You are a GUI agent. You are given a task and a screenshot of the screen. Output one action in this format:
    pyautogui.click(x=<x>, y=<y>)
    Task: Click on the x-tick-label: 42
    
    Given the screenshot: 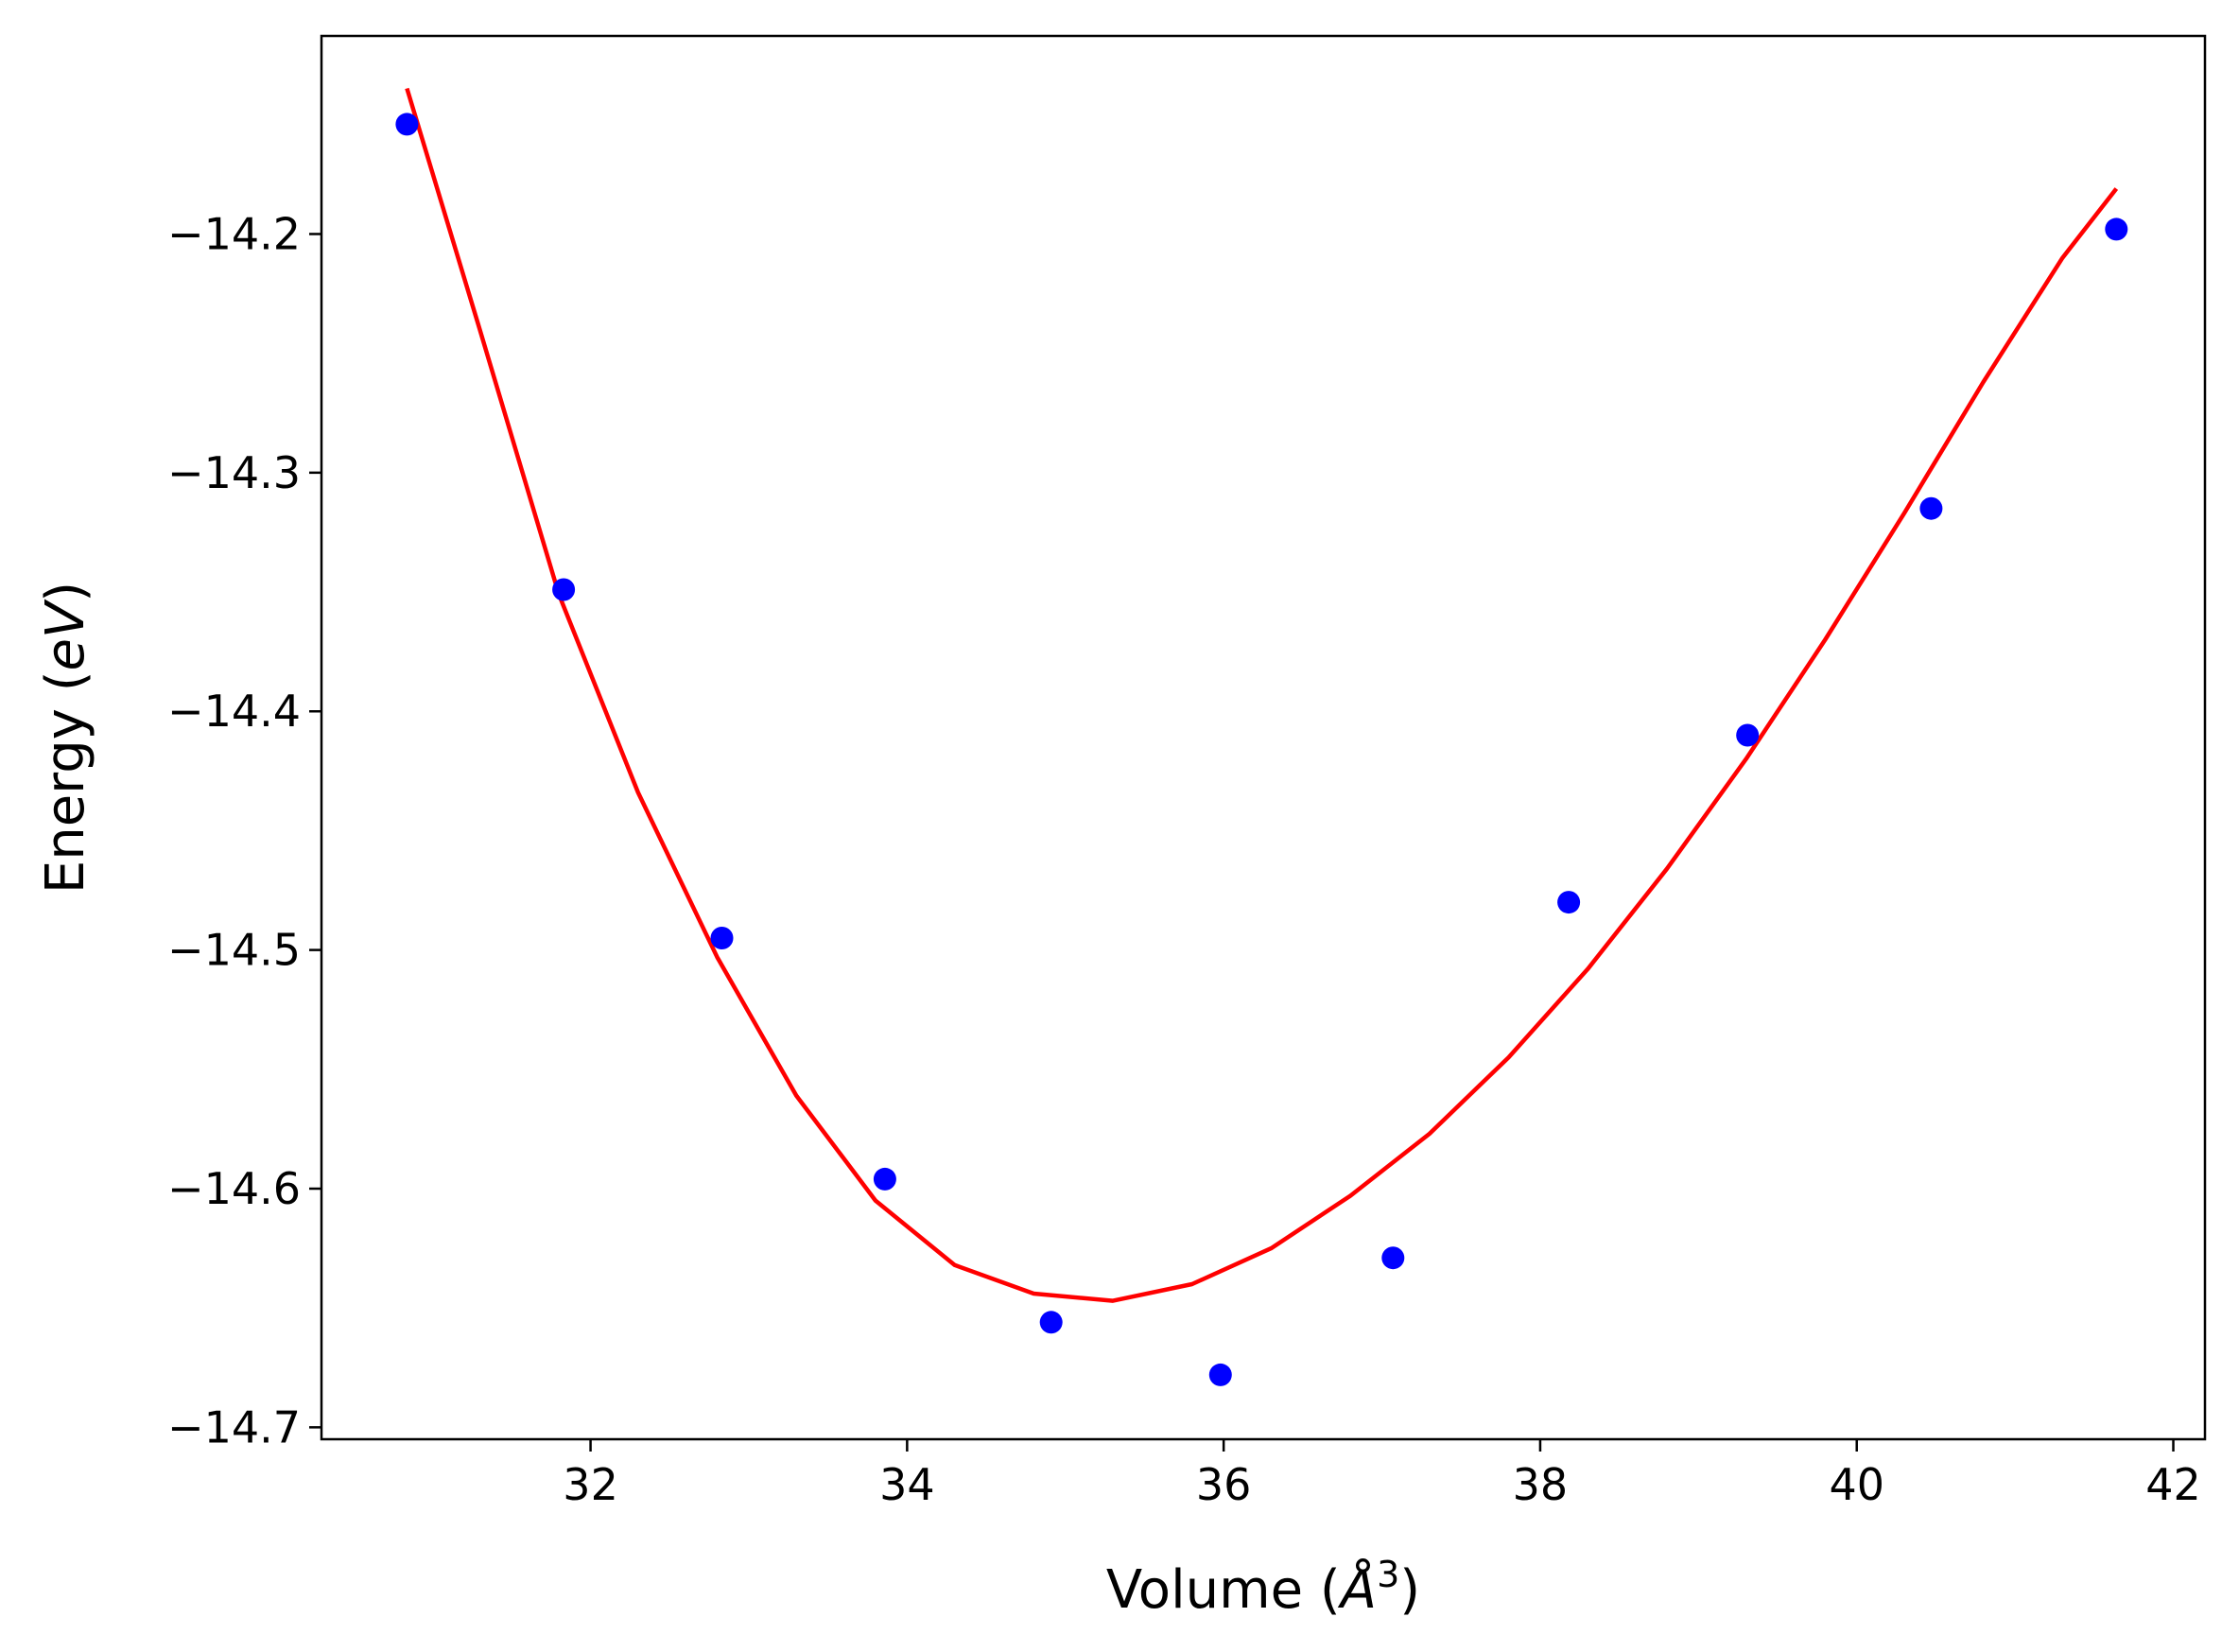 What is the action you would take?
    pyautogui.click(x=2173, y=1485)
    